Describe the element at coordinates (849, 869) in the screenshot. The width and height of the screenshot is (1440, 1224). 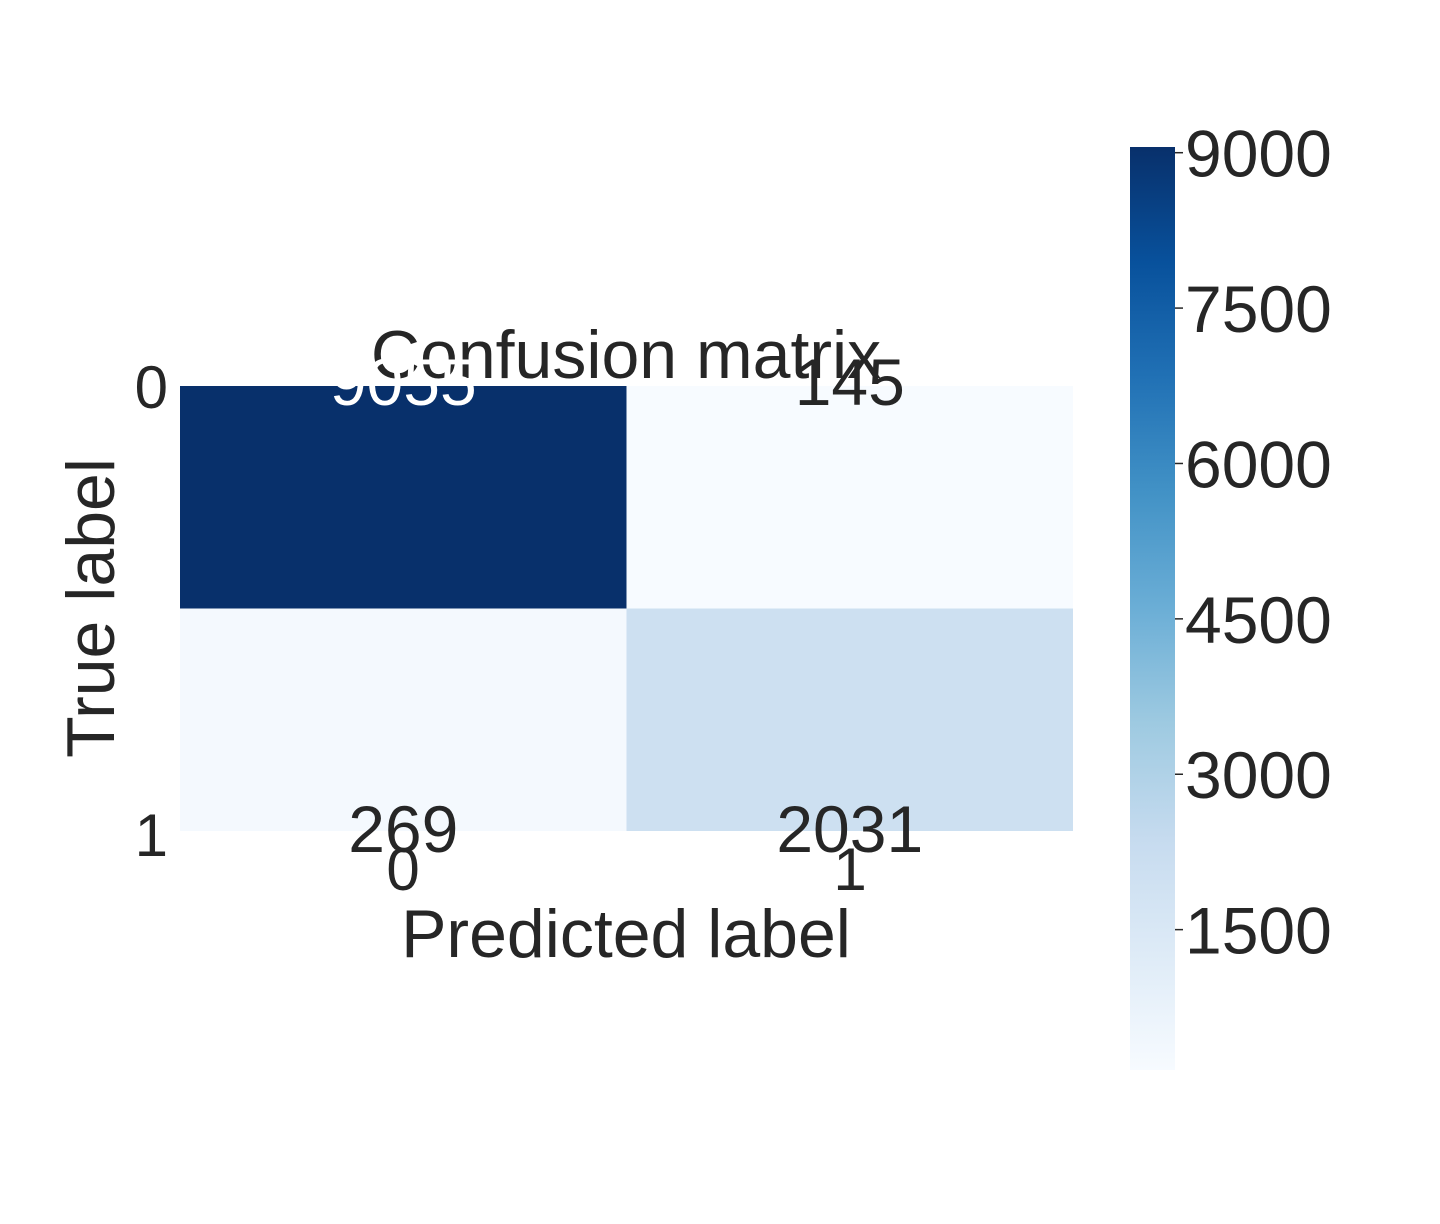
I see `x-tick-label-1: 1` at that location.